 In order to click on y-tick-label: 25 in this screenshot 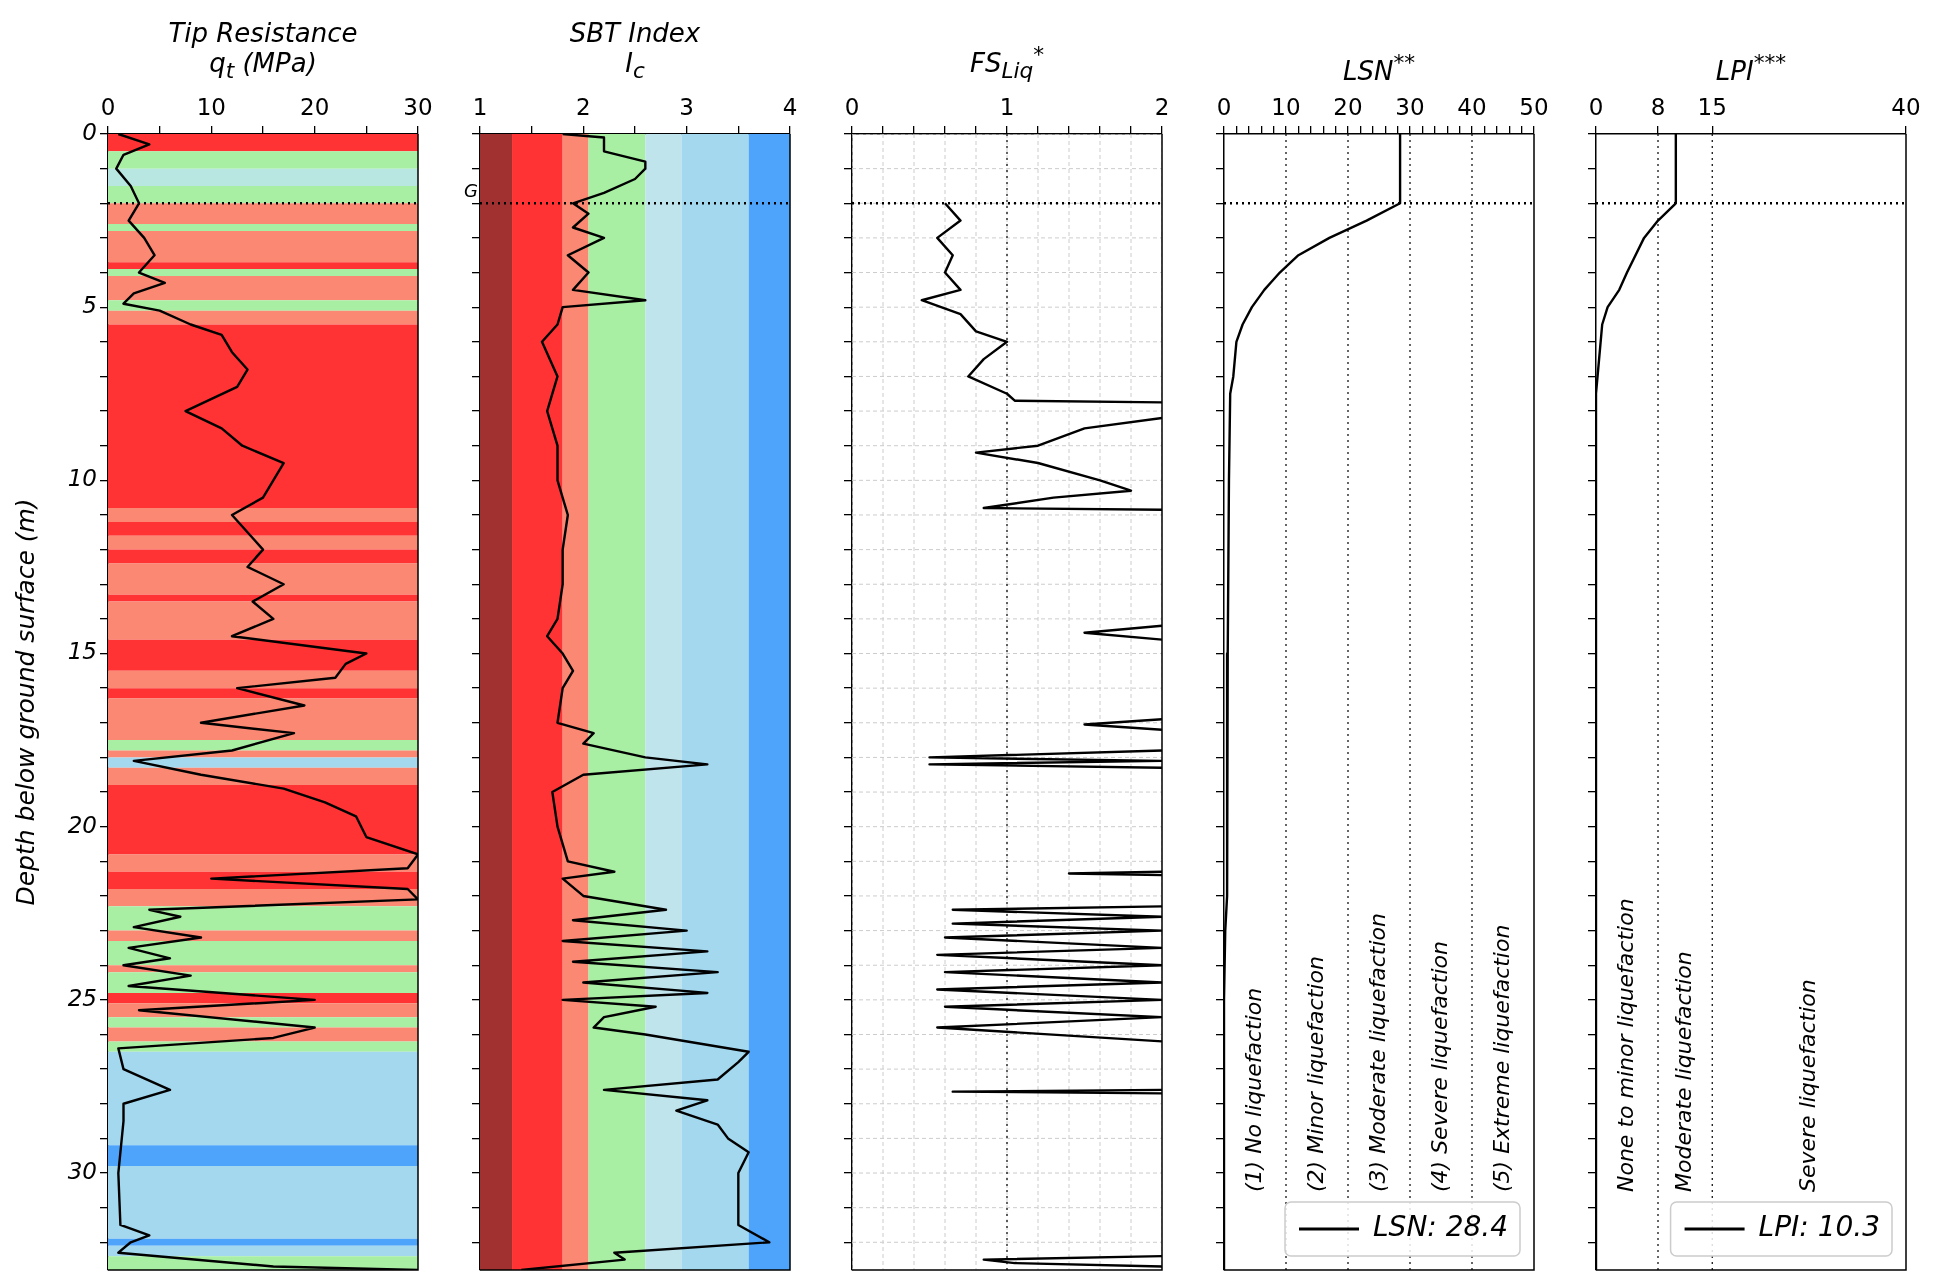, I will do `click(82, 997)`.